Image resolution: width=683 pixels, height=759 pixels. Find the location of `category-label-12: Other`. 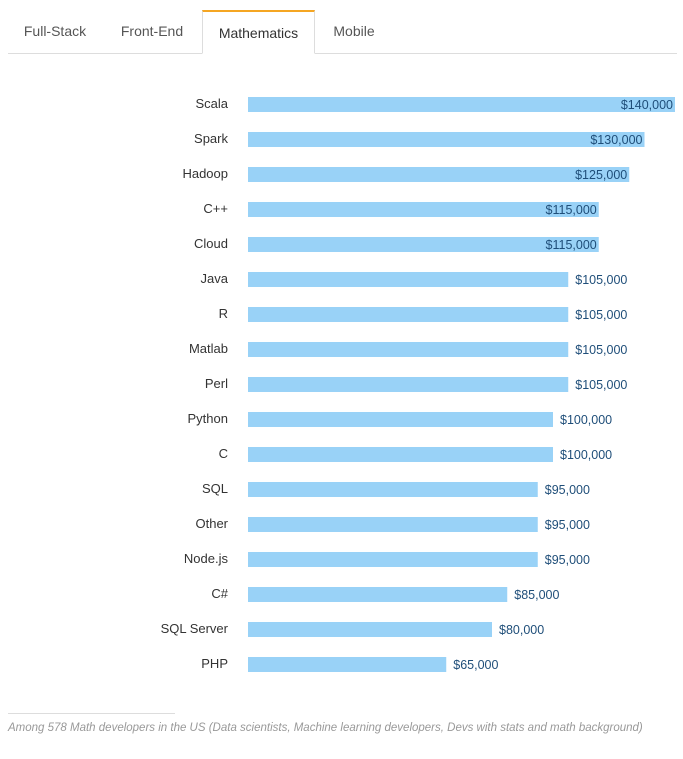

category-label-12: Other is located at coordinates (211, 523).